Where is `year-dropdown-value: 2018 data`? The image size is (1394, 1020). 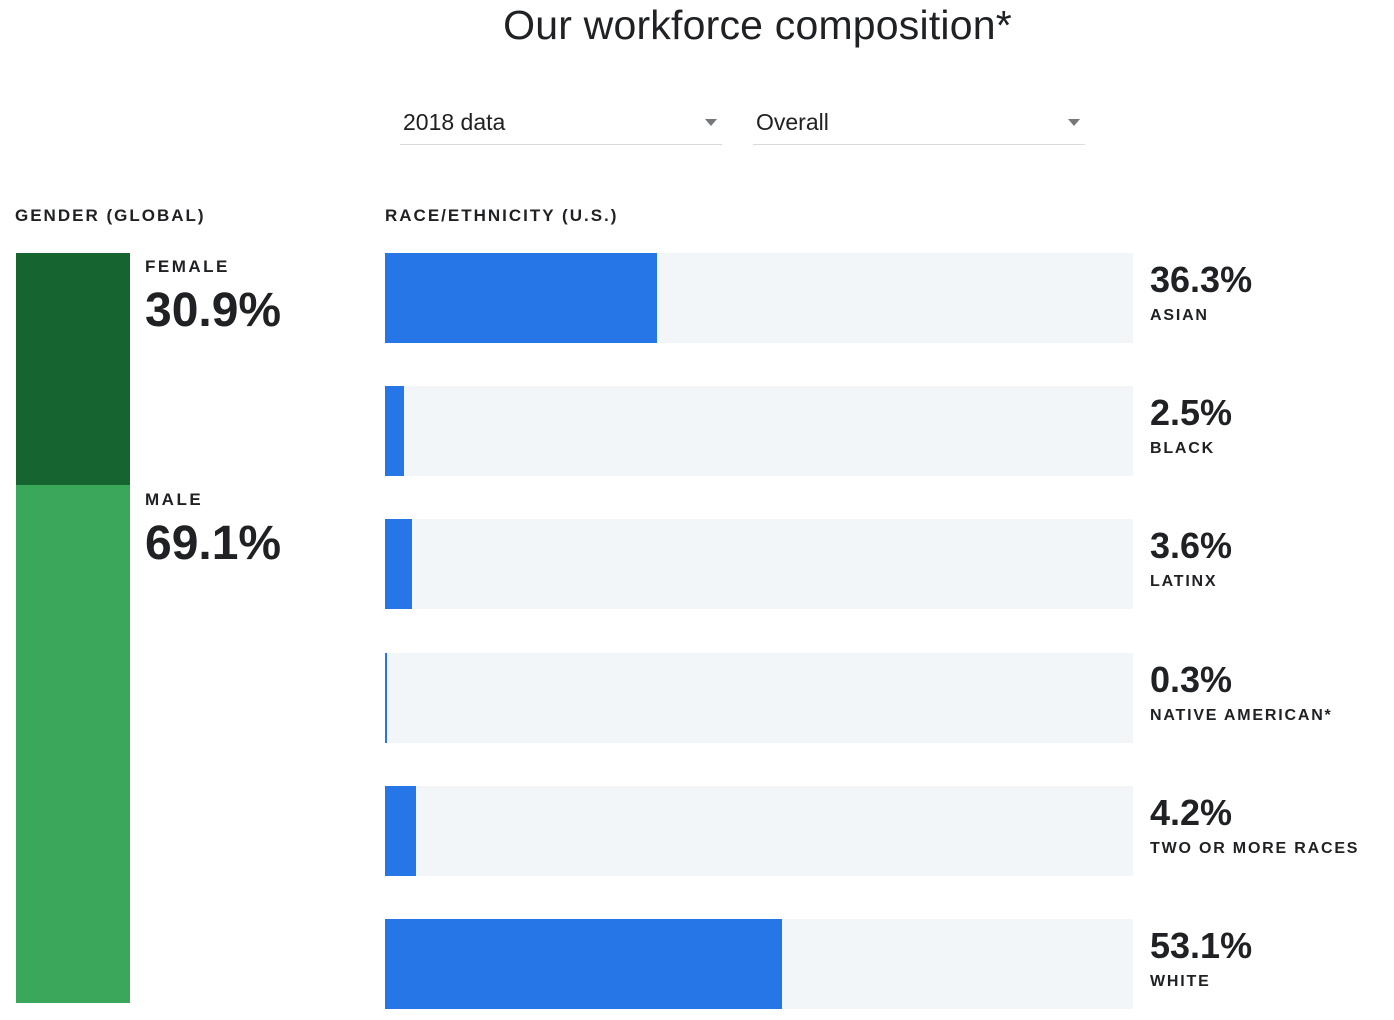
year-dropdown-value: 2018 data is located at coordinates (454, 122).